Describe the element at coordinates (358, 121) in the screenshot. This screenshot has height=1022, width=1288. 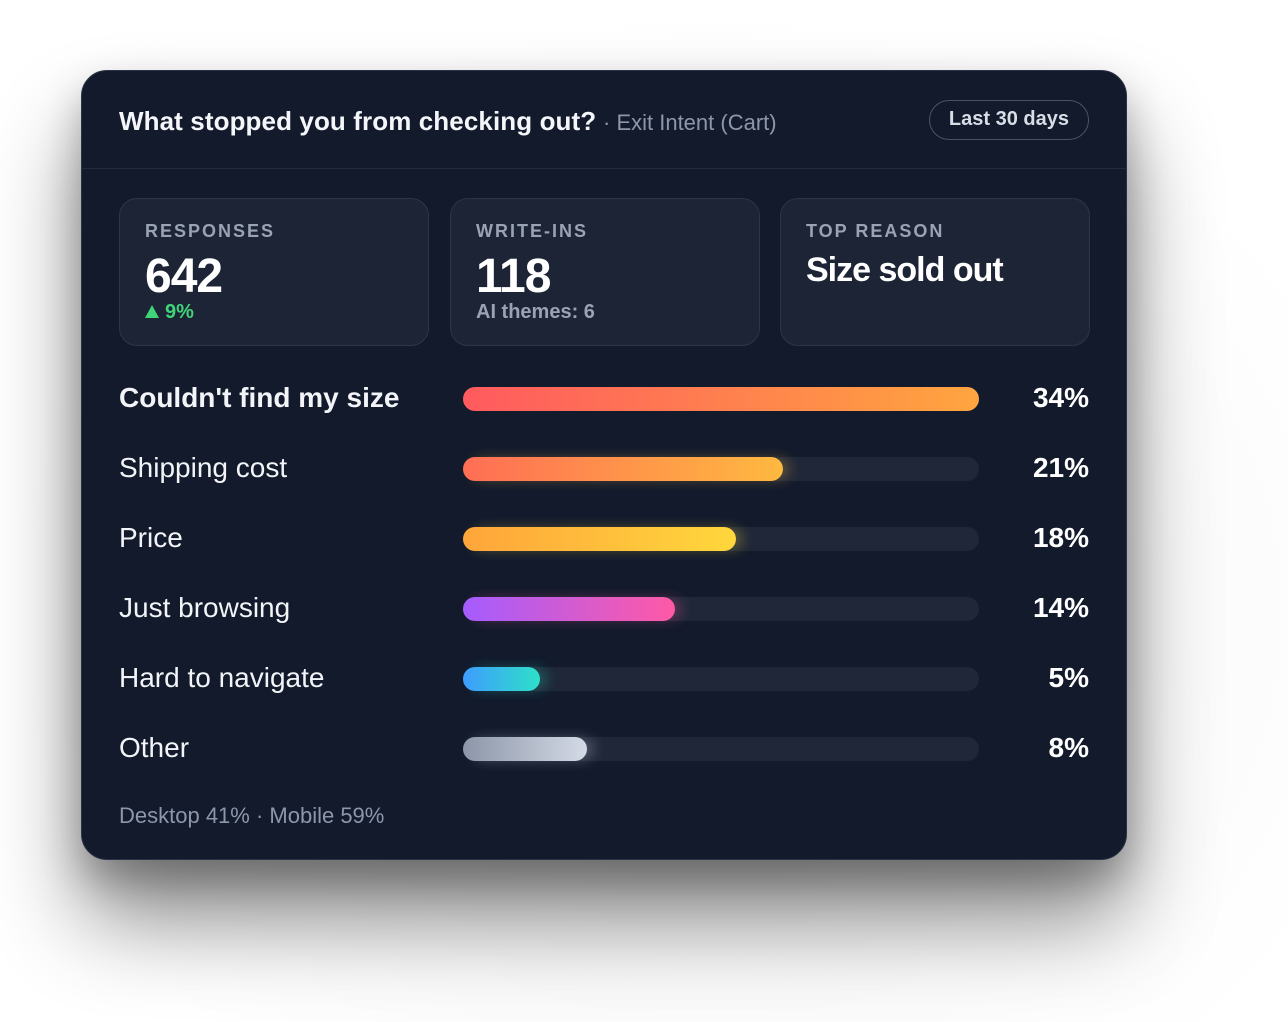
I see `survey-question-title: What stopped you from checking out?` at that location.